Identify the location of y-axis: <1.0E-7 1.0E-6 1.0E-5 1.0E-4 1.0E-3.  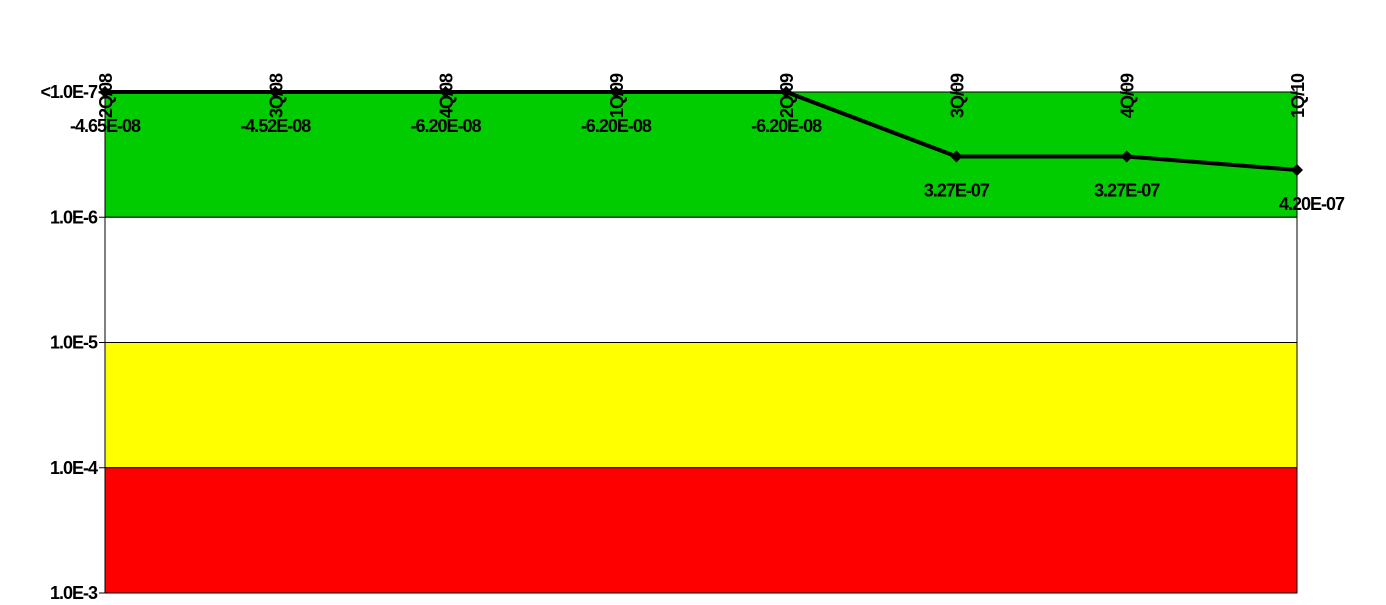
(72, 342).